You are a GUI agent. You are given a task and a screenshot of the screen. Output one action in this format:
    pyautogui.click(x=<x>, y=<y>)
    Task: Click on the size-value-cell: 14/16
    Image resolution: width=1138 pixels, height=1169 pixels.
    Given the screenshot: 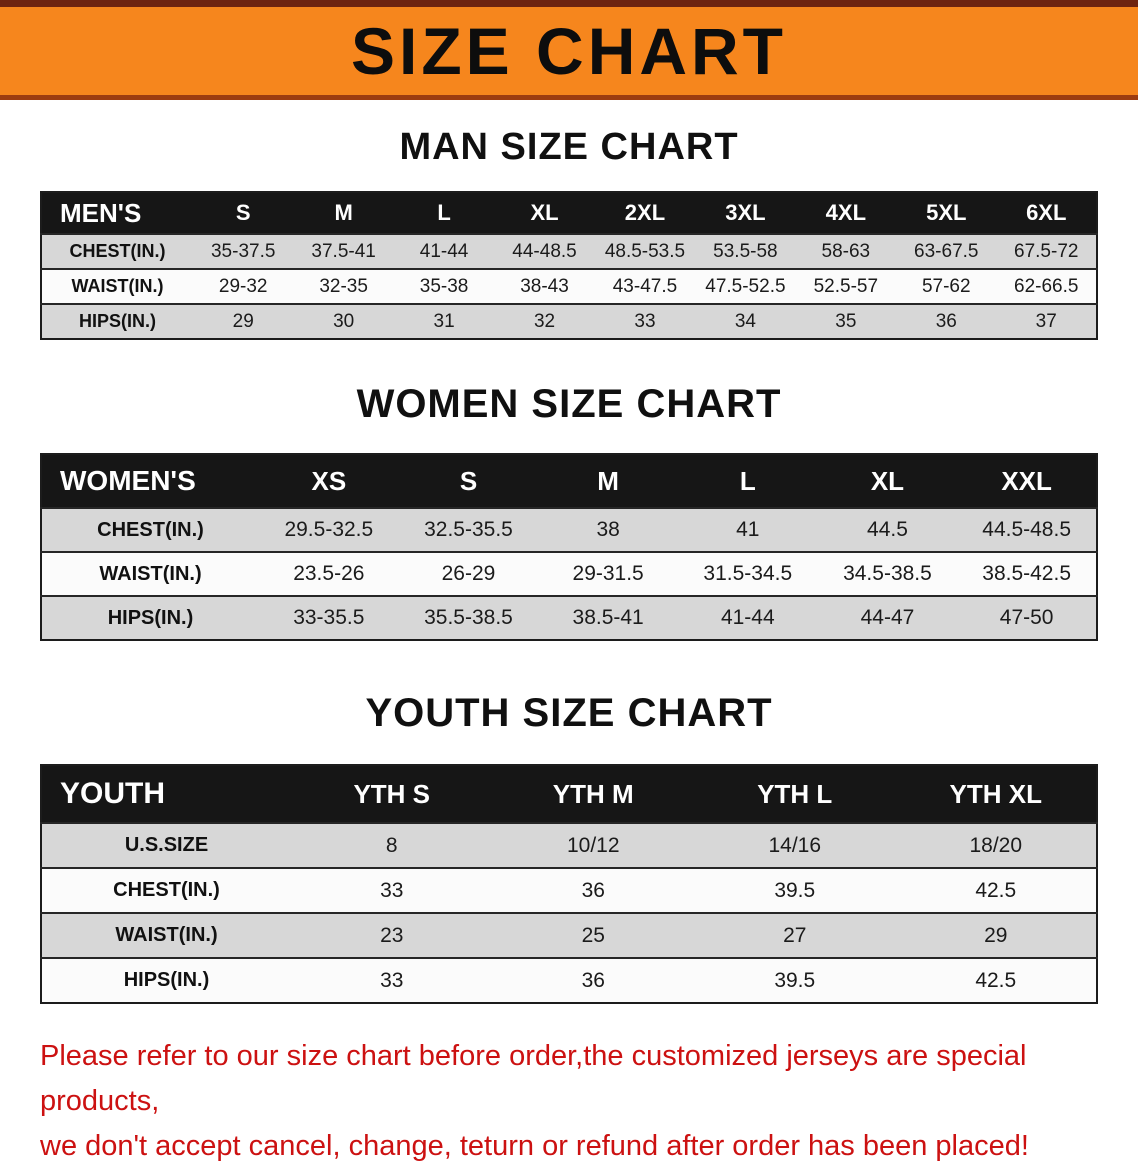 What is the action you would take?
    pyautogui.click(x=795, y=845)
    